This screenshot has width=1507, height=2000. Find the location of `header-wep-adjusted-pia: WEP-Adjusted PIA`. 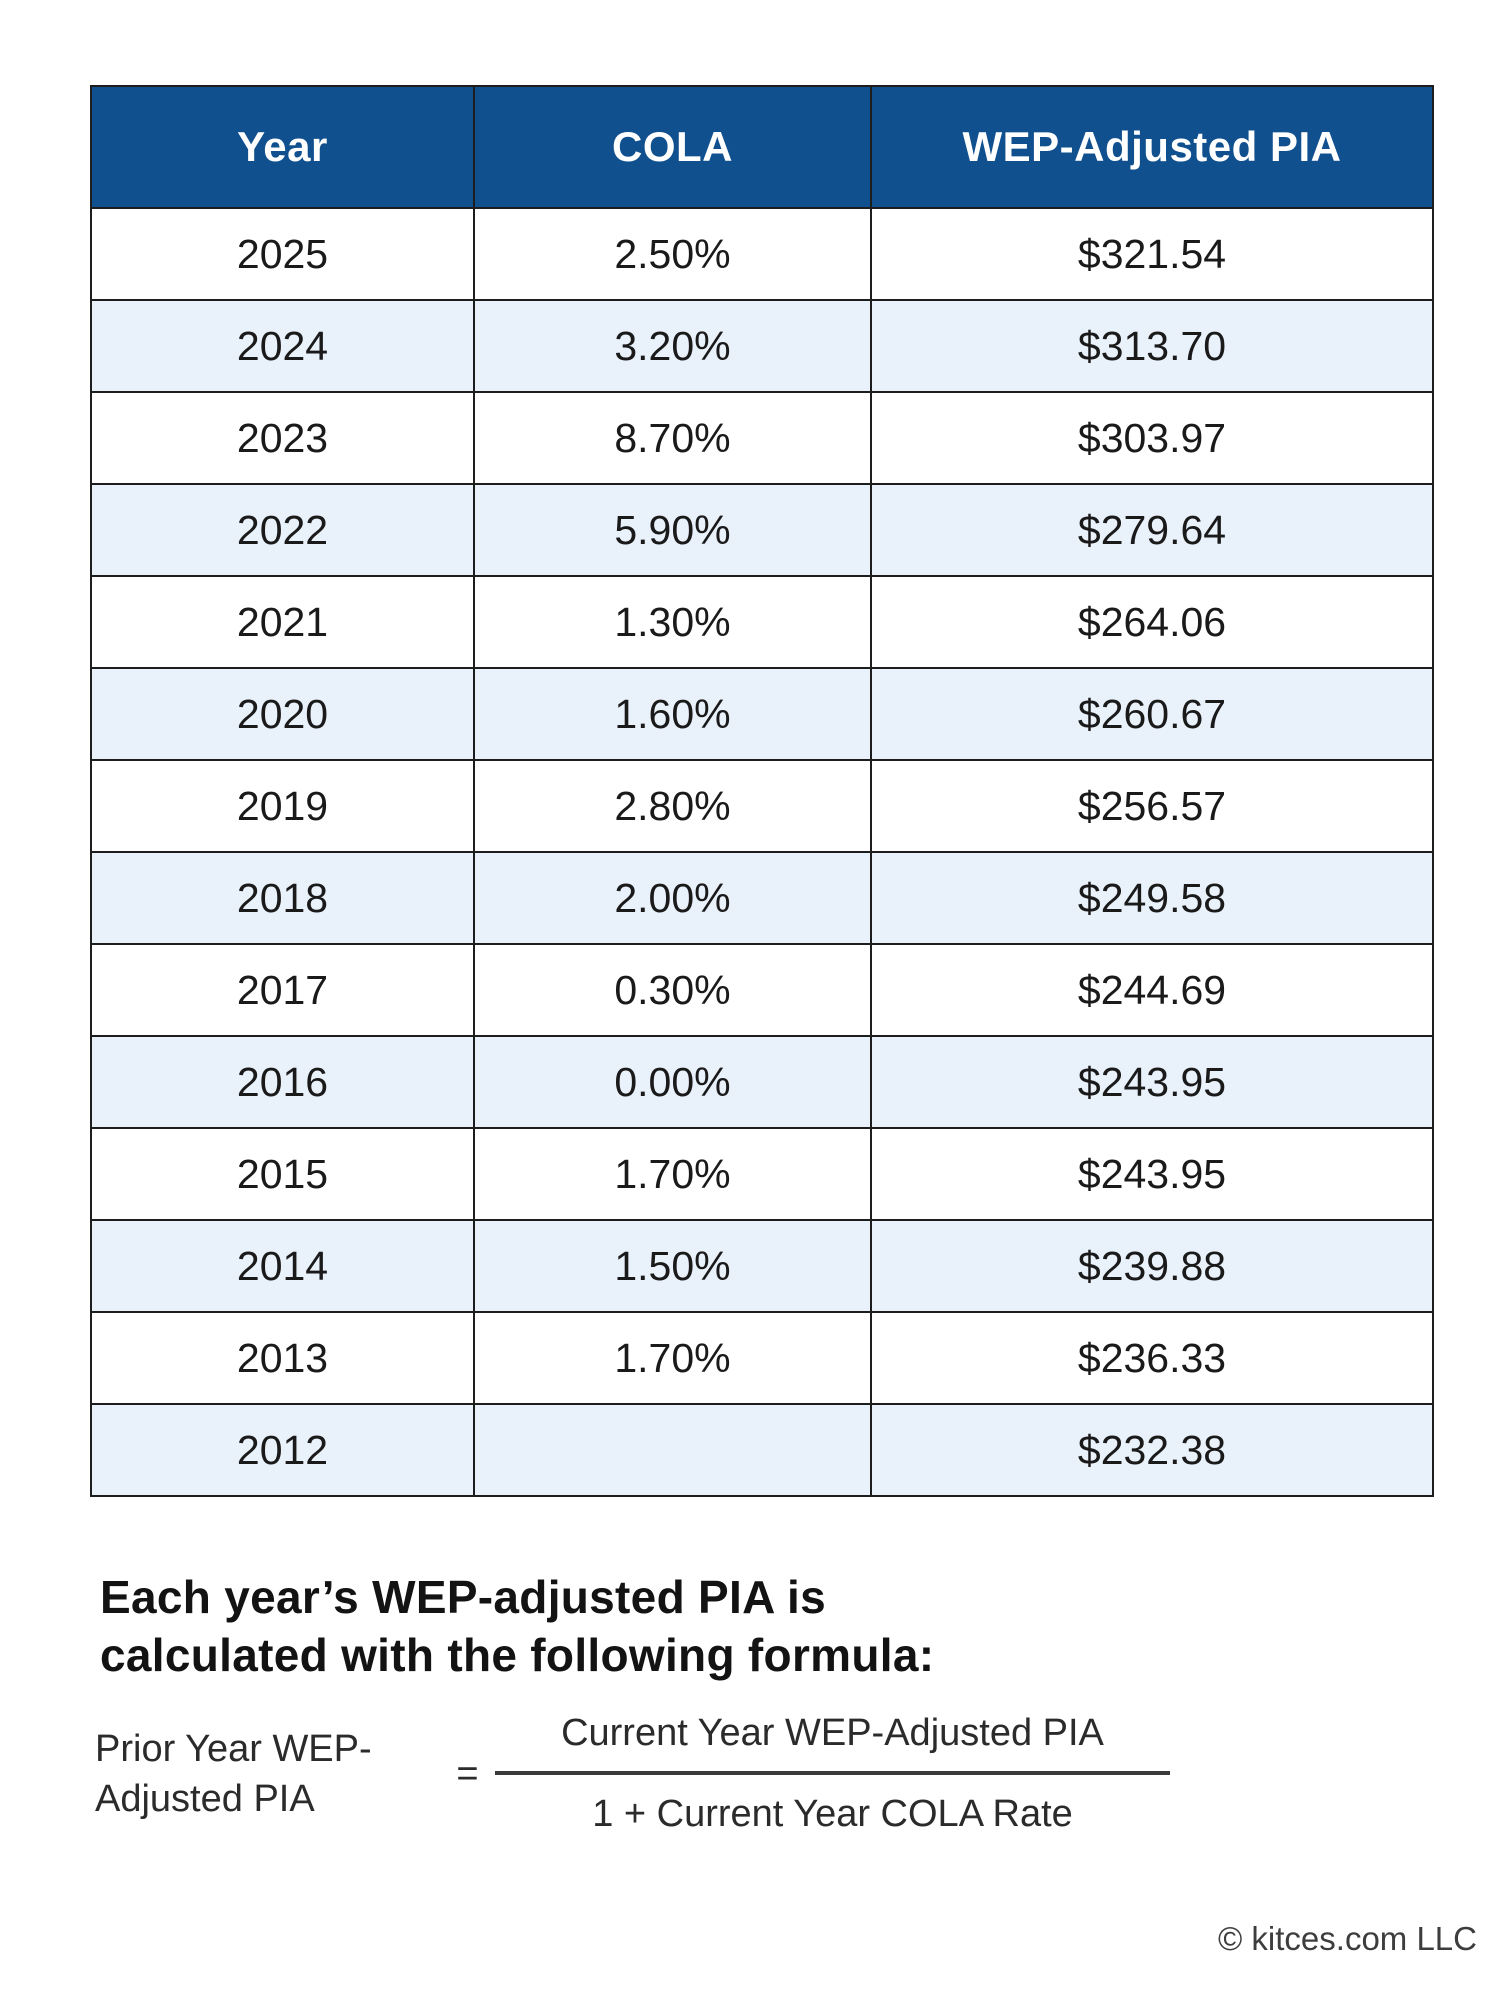

header-wep-adjusted-pia: WEP-Adjusted PIA is located at coordinates (1152, 147).